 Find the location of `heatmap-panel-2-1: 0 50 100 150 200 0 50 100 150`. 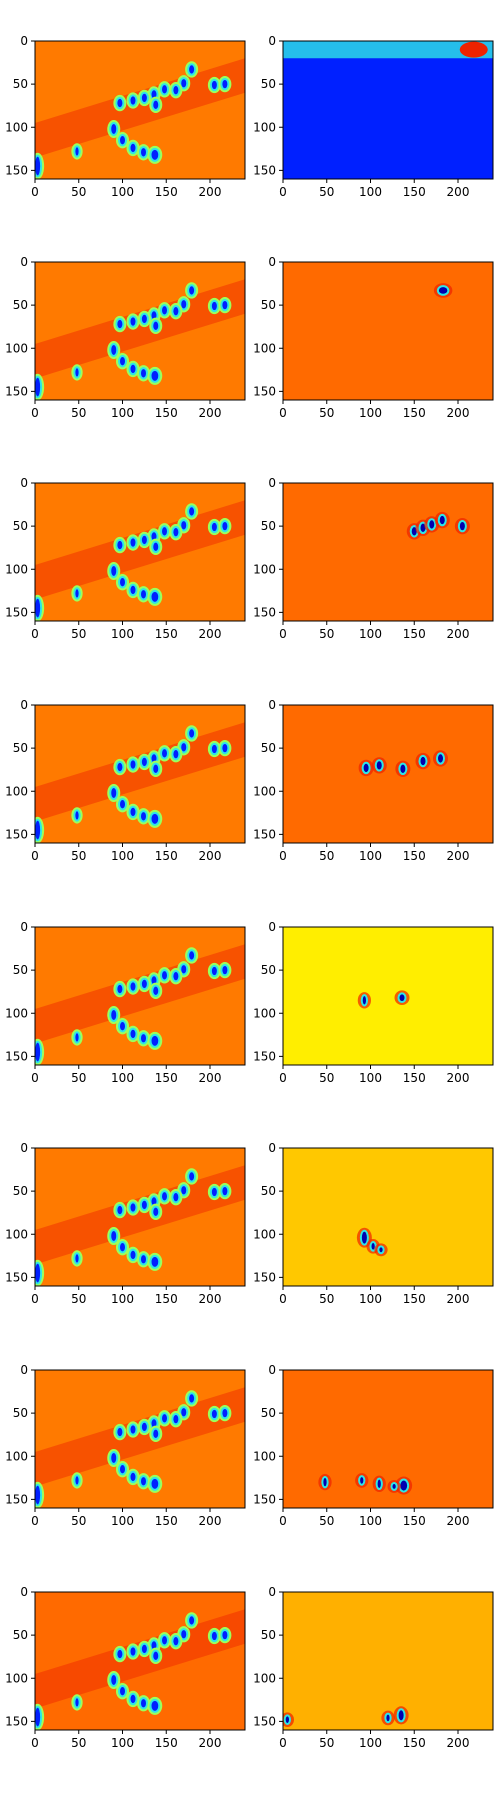

heatmap-panel-2-1: 0 50 100 150 200 0 50 100 150 is located at coordinates (125, 337).